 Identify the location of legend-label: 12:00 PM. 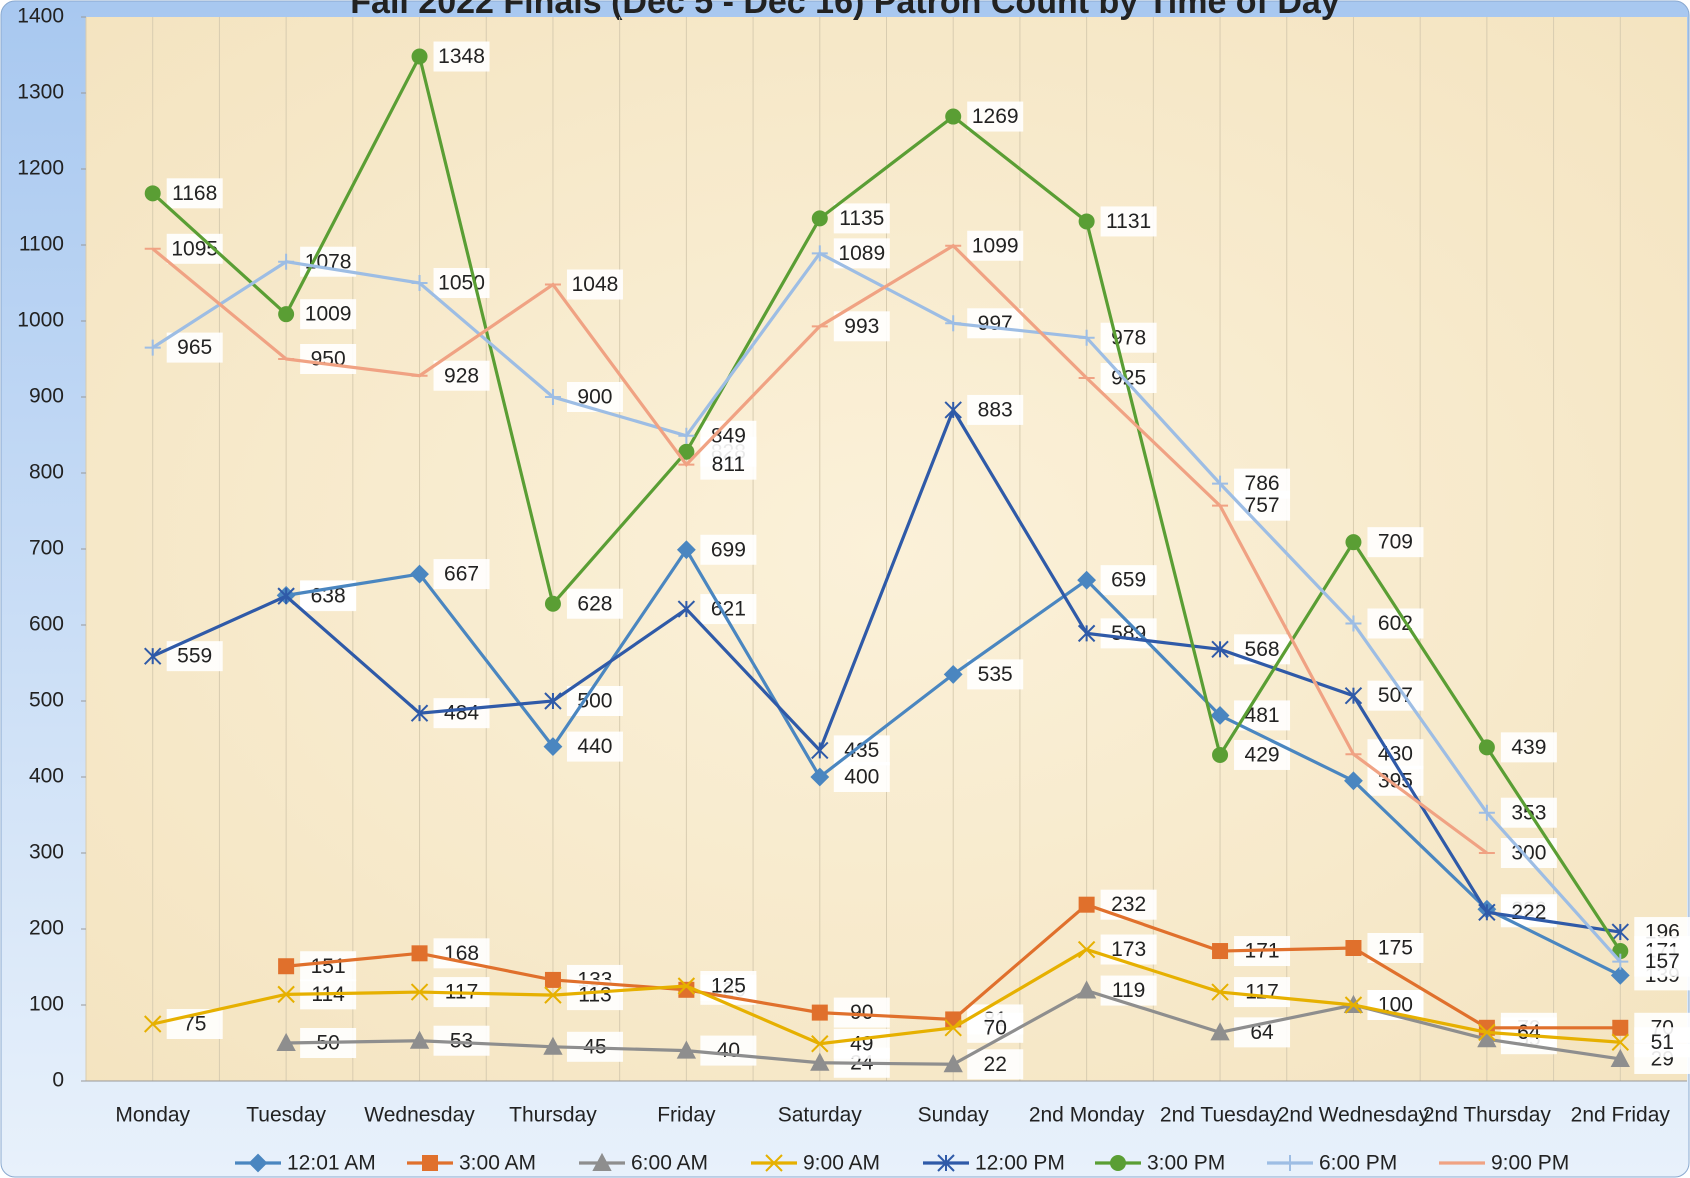
(1020, 1163).